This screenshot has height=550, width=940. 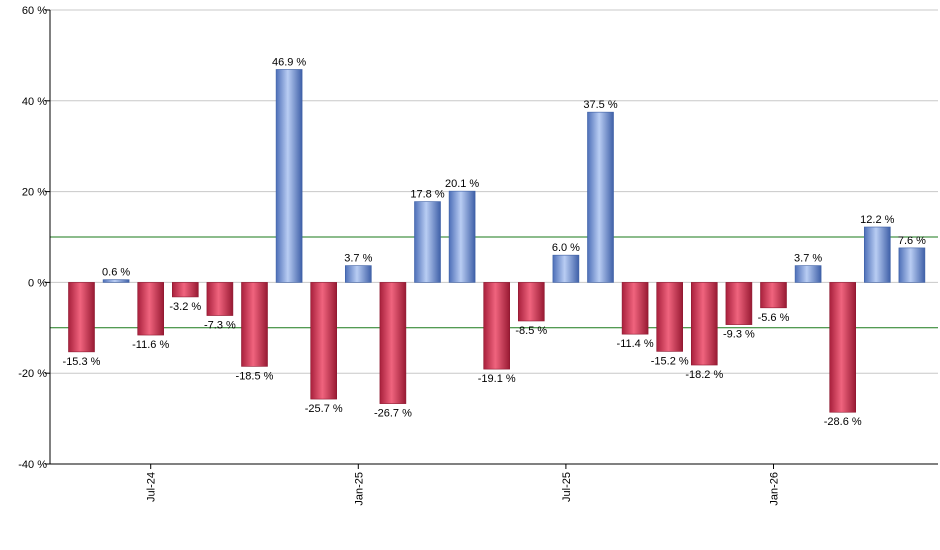 I want to click on data-label: -28.6 %, so click(x=843, y=422).